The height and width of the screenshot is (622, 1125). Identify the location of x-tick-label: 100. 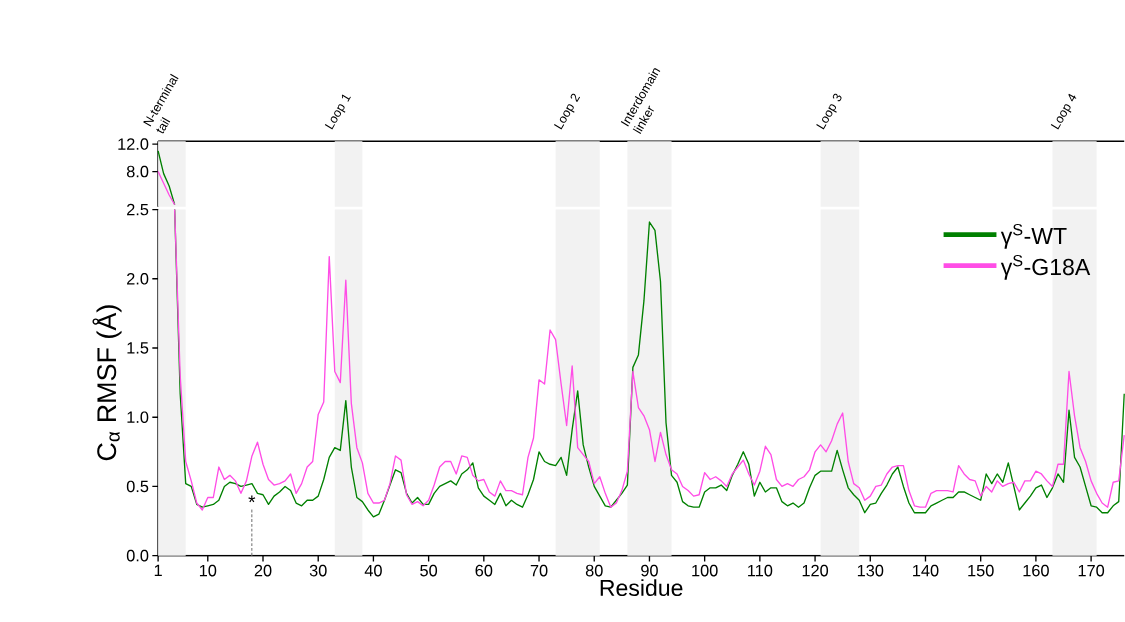
(705, 570).